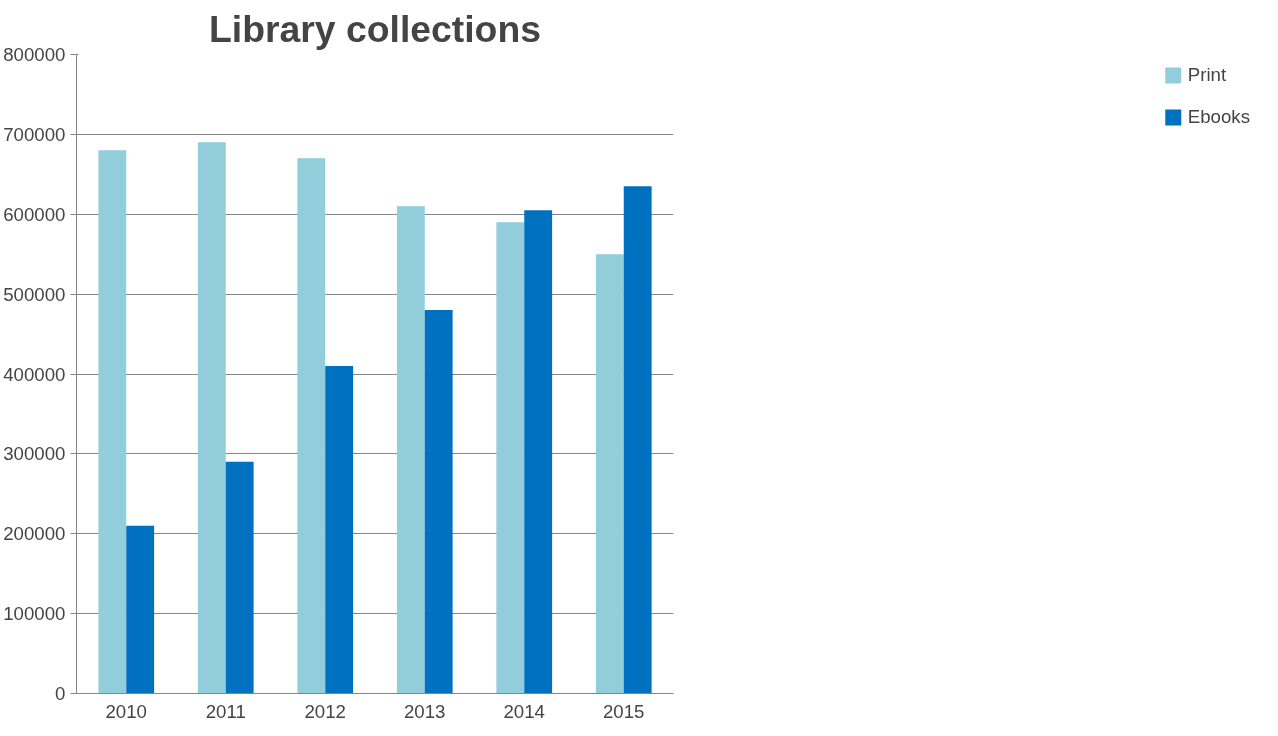 The image size is (1278, 736). I want to click on y-tick-label: 500000, so click(34, 294).